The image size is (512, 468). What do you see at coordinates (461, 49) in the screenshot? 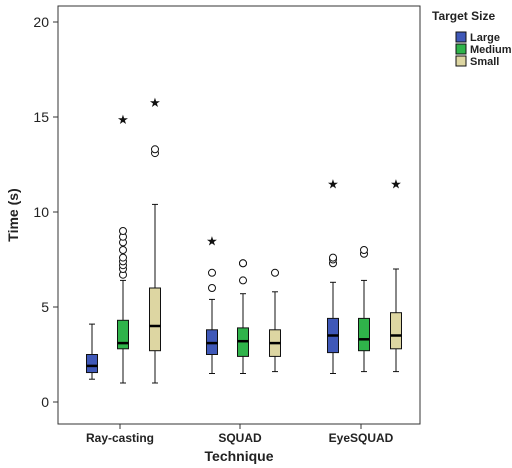
I see `legend-swatch-medium` at bounding box center [461, 49].